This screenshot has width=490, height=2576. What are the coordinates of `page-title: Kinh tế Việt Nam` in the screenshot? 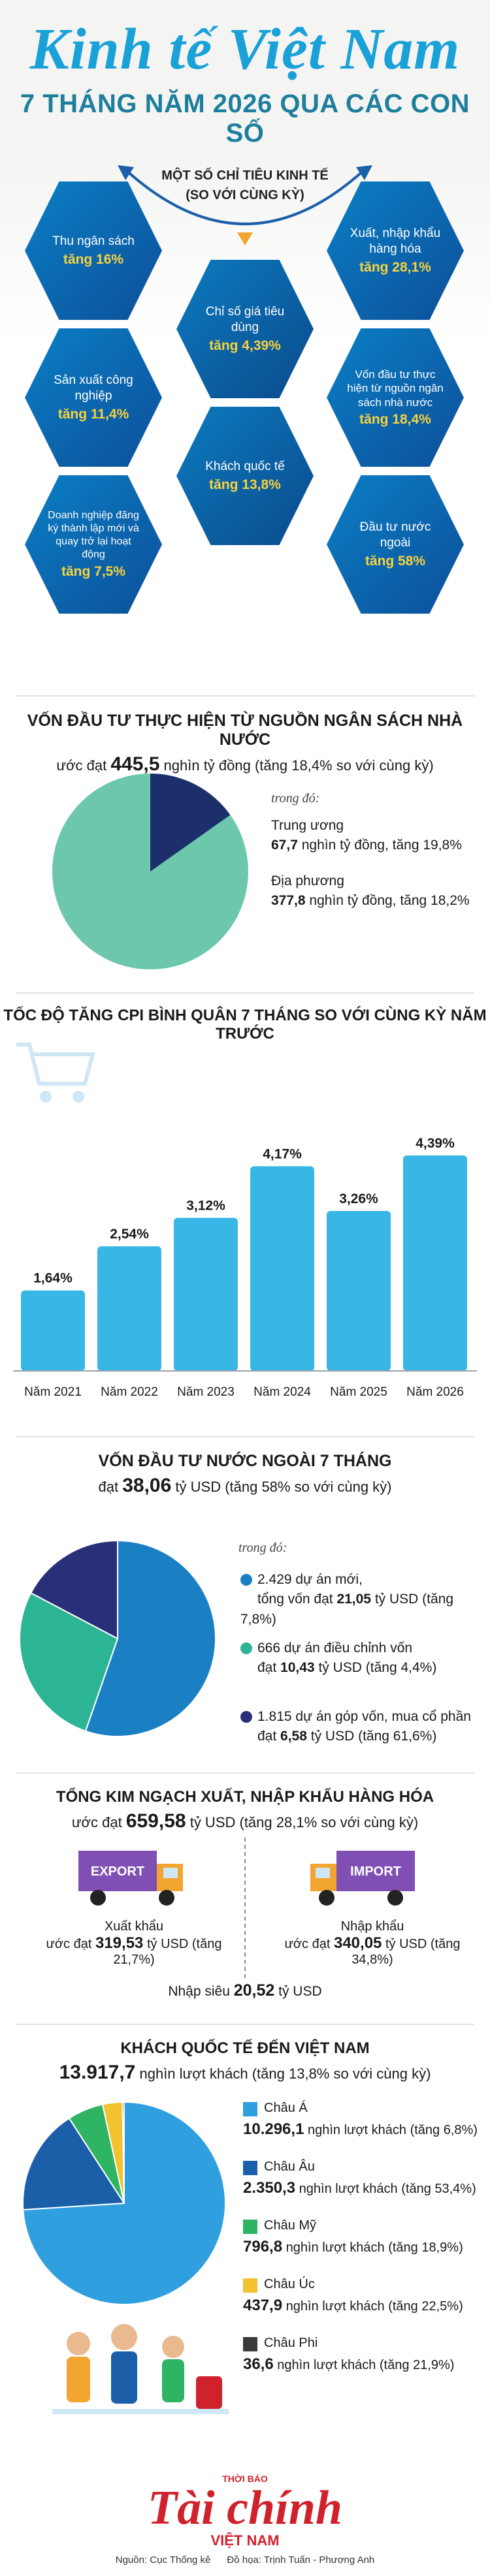 It's located at (245, 49).